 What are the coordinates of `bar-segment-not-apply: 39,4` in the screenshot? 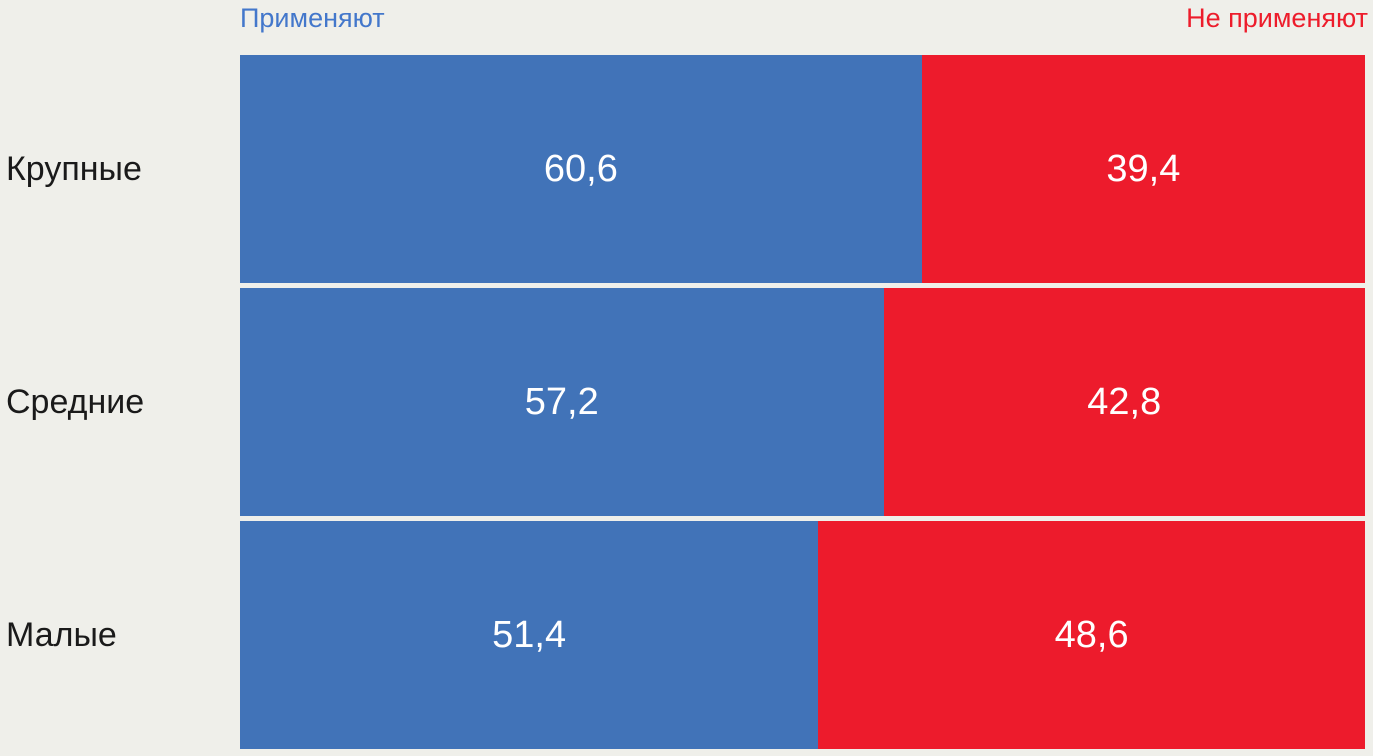 It's located at (1143, 169).